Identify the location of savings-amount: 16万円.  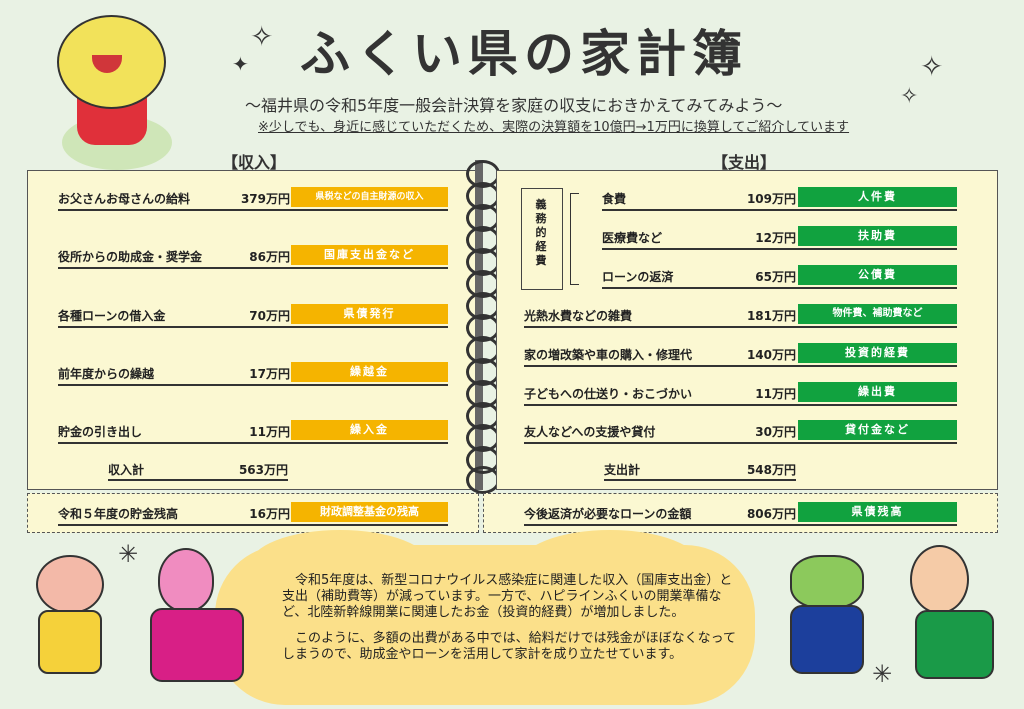
(269, 514).